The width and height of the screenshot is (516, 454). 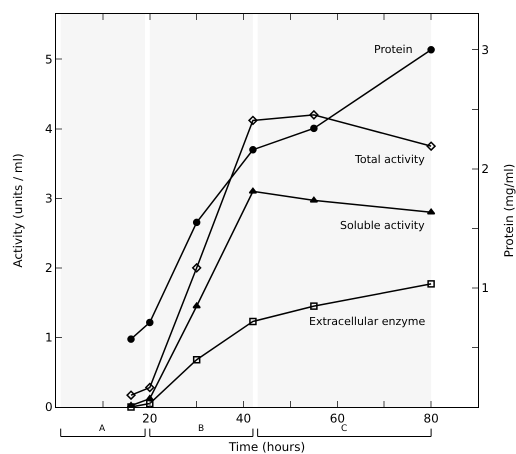 What do you see at coordinates (337, 418) in the screenshot?
I see `x-tick-label: 60` at bounding box center [337, 418].